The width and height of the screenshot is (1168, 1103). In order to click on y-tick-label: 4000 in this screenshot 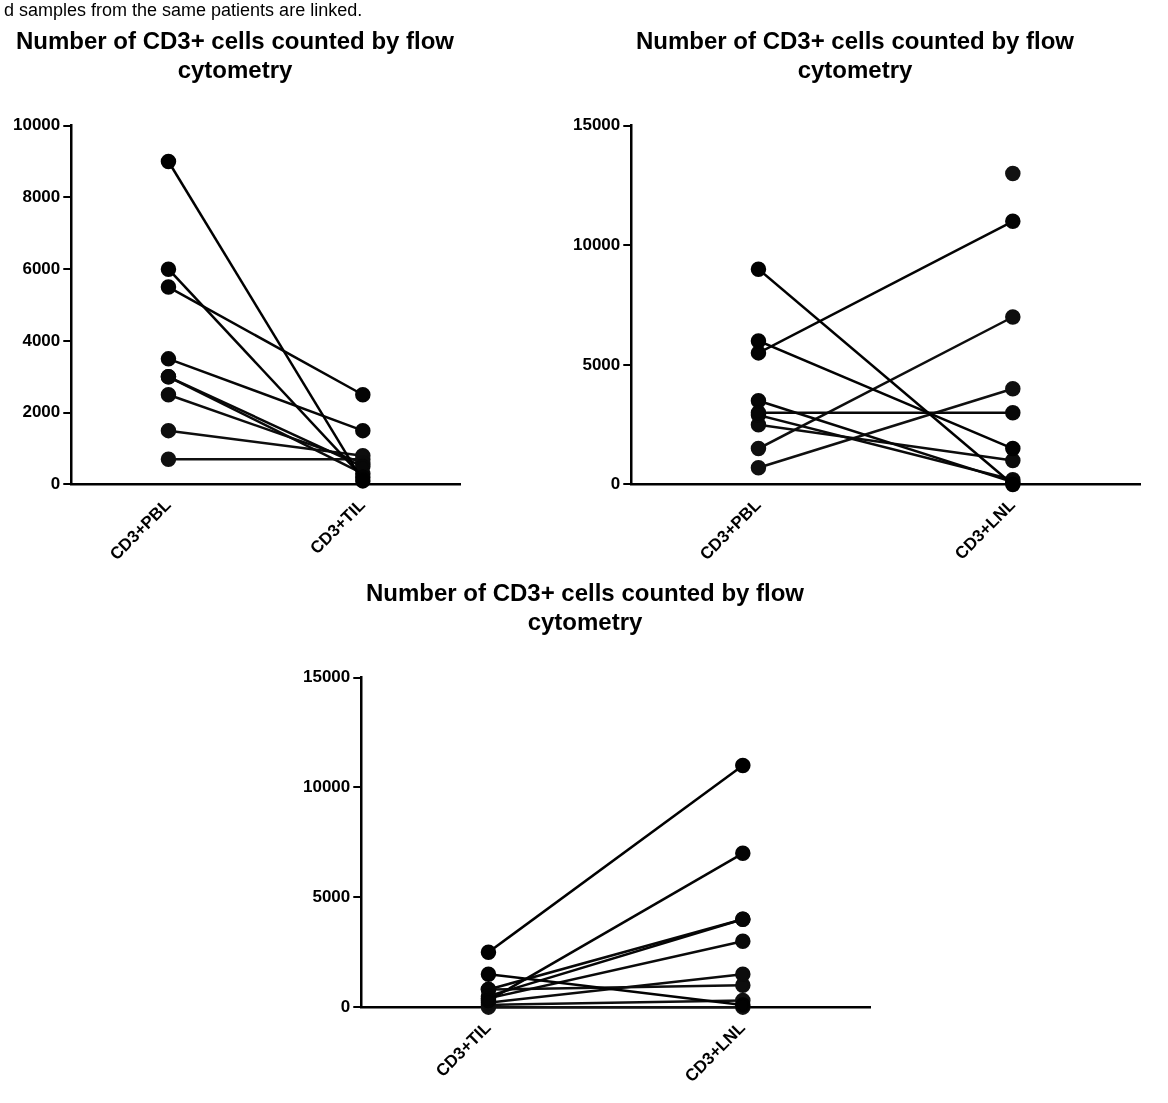, I will do `click(41, 340)`.